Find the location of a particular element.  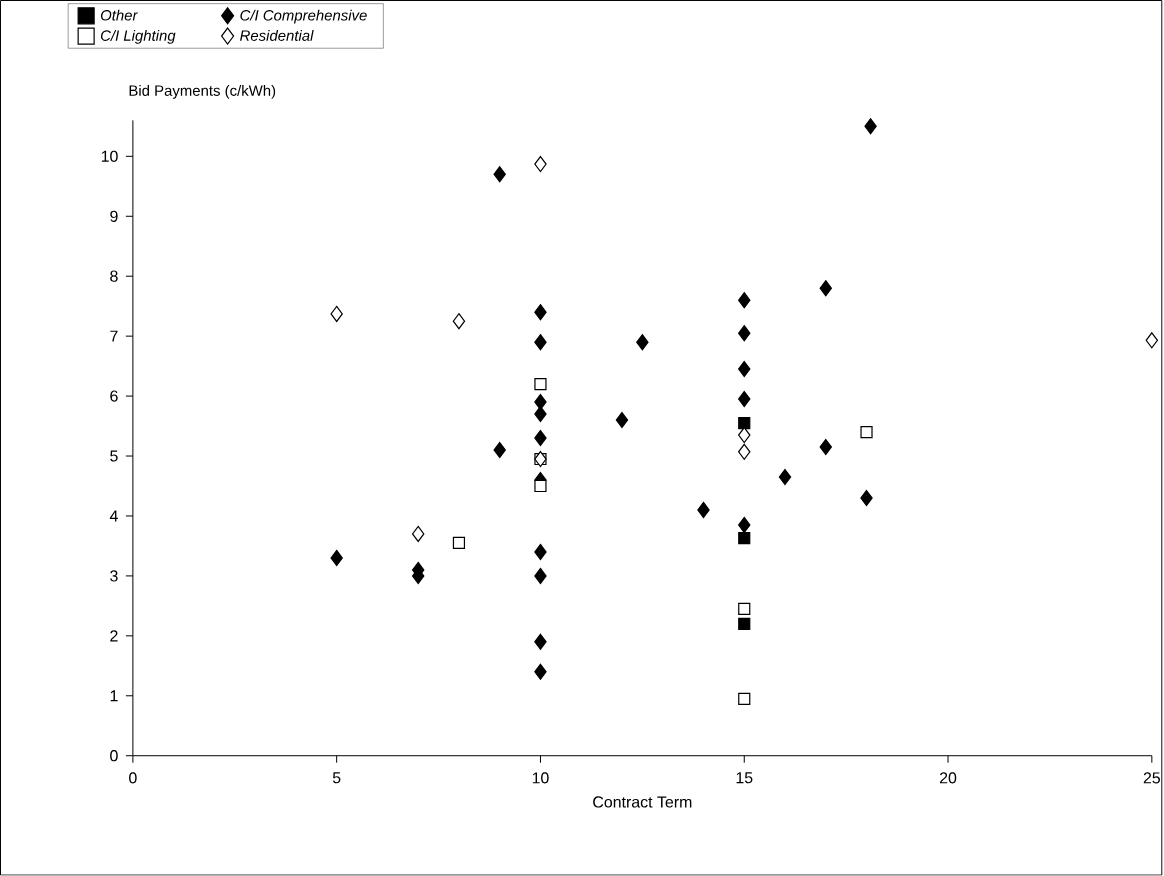

y-tick-label: 1 is located at coordinates (114, 696).